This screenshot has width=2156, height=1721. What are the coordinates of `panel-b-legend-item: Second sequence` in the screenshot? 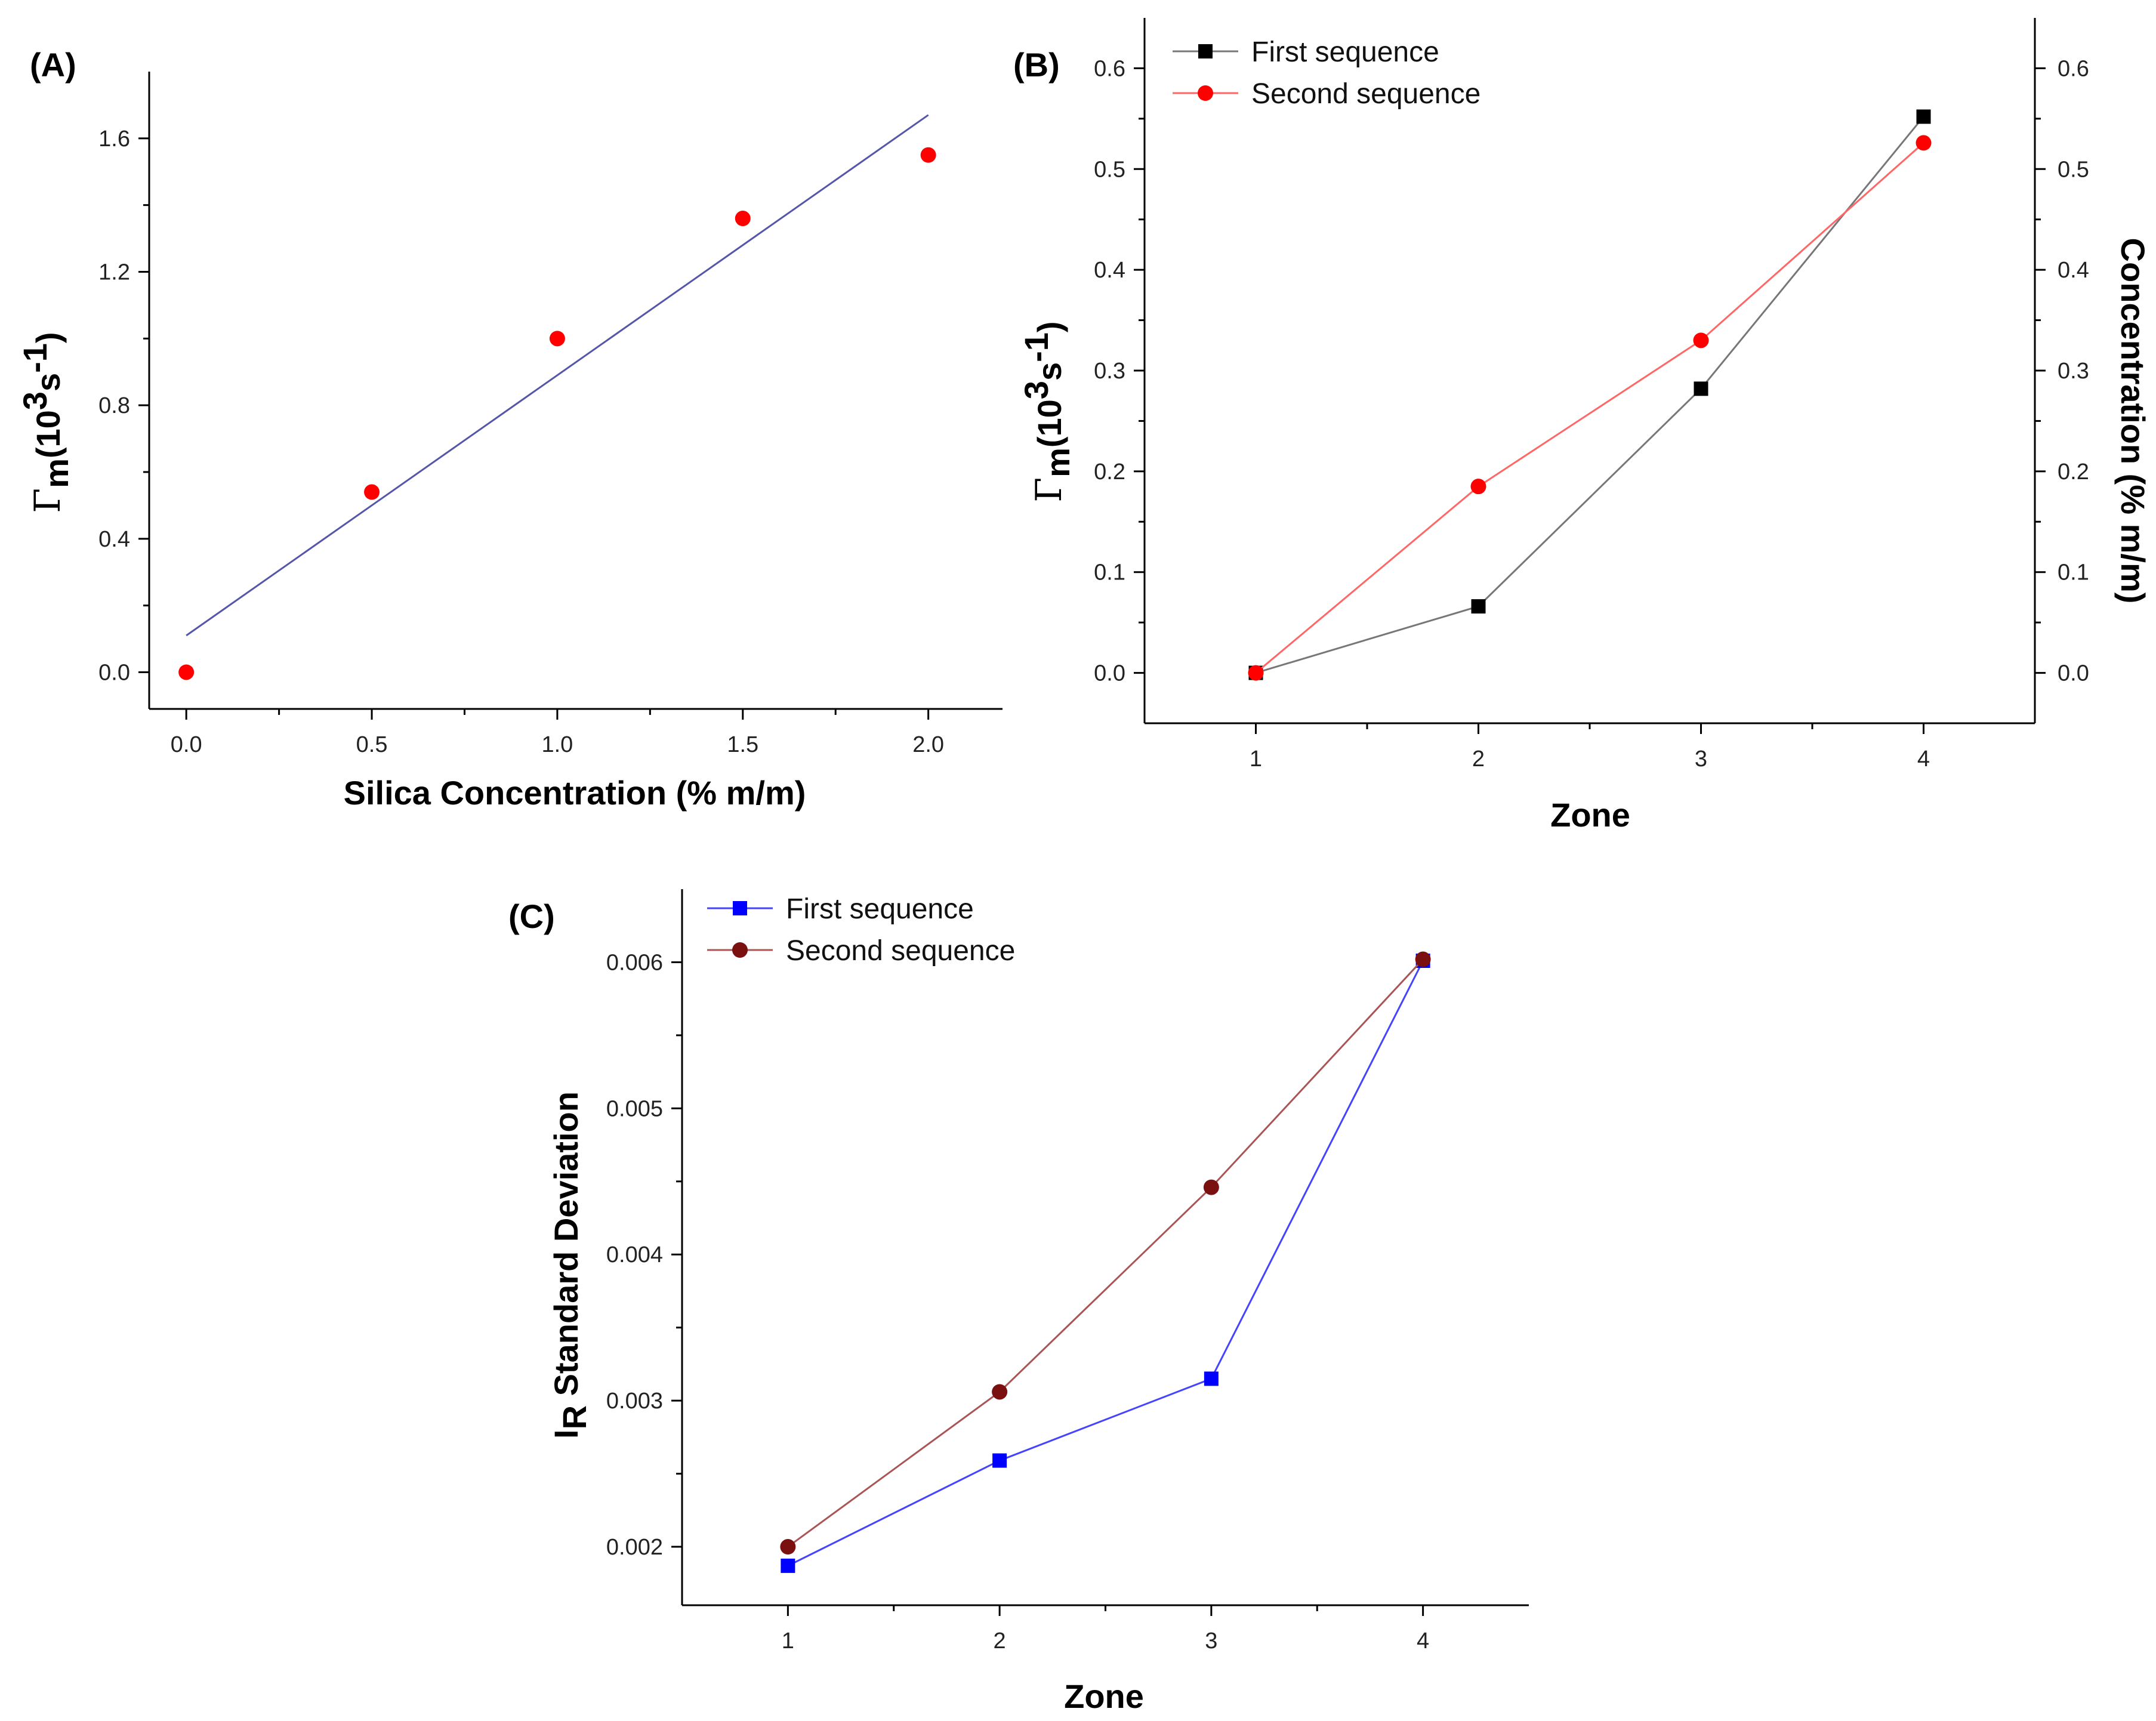 It's located at (1327, 94).